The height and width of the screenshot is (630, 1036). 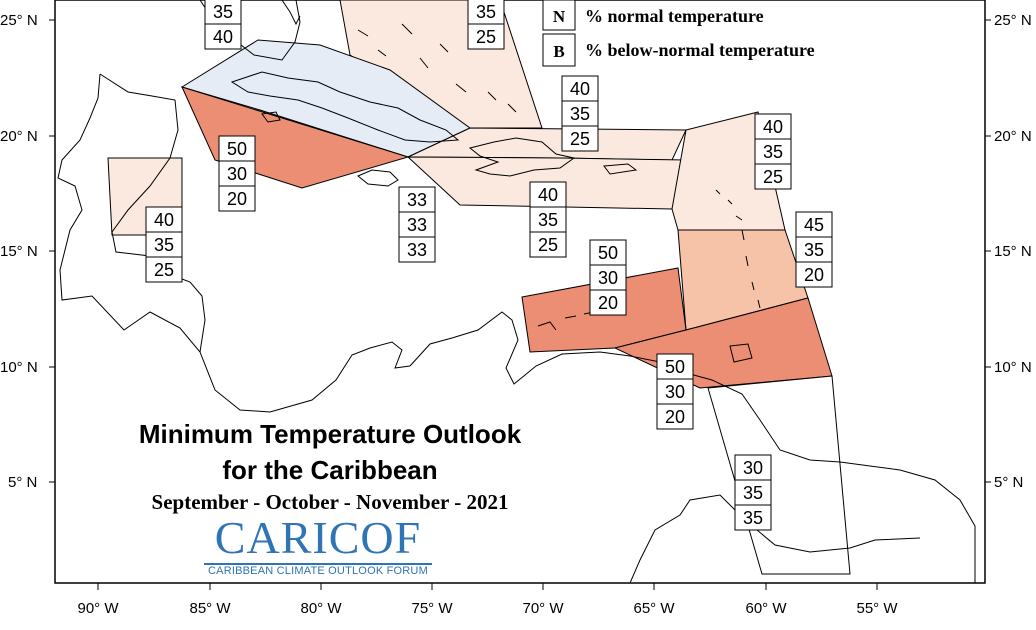 I want to click on lon-label-70w: 70° W, so click(x=543, y=608).